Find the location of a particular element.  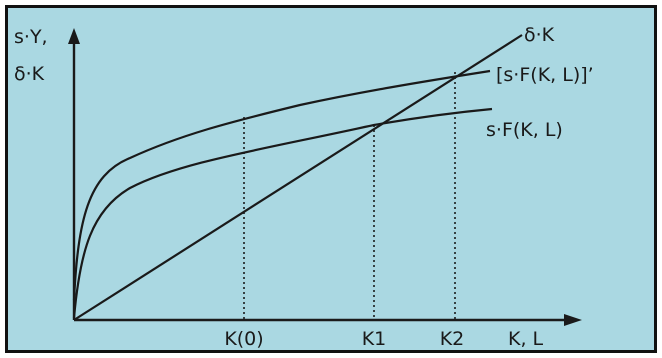

tick-label-k0: K(0) is located at coordinates (243, 339).